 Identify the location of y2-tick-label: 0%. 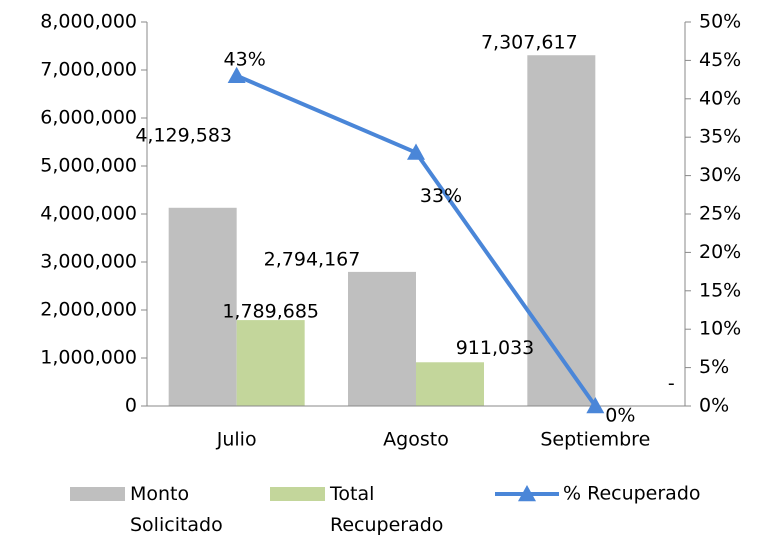
(714, 406).